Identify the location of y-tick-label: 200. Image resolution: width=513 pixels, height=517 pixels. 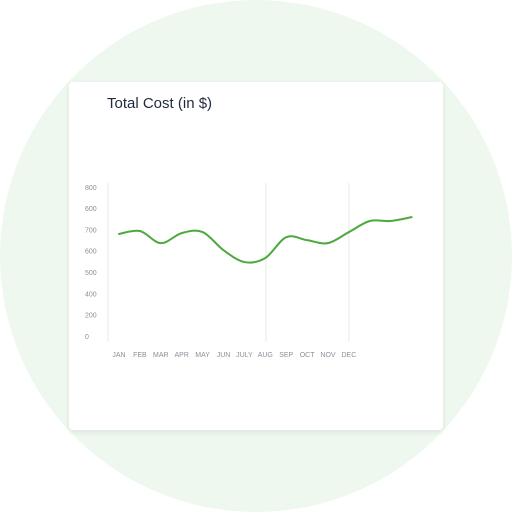
(91, 316).